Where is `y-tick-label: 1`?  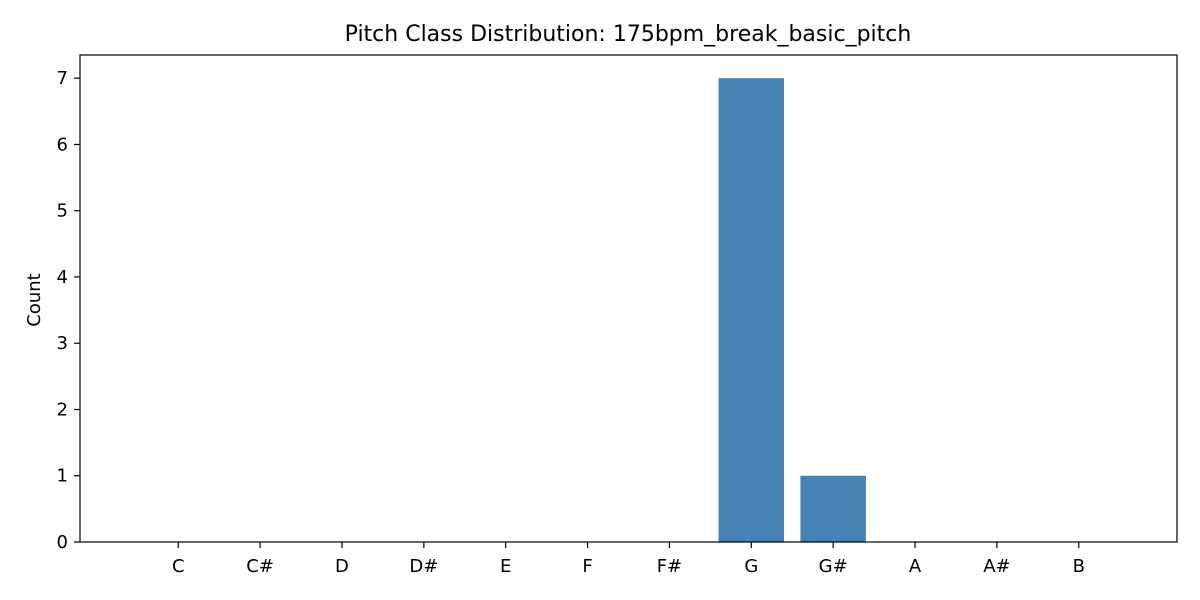 y-tick-label: 1 is located at coordinates (62, 476).